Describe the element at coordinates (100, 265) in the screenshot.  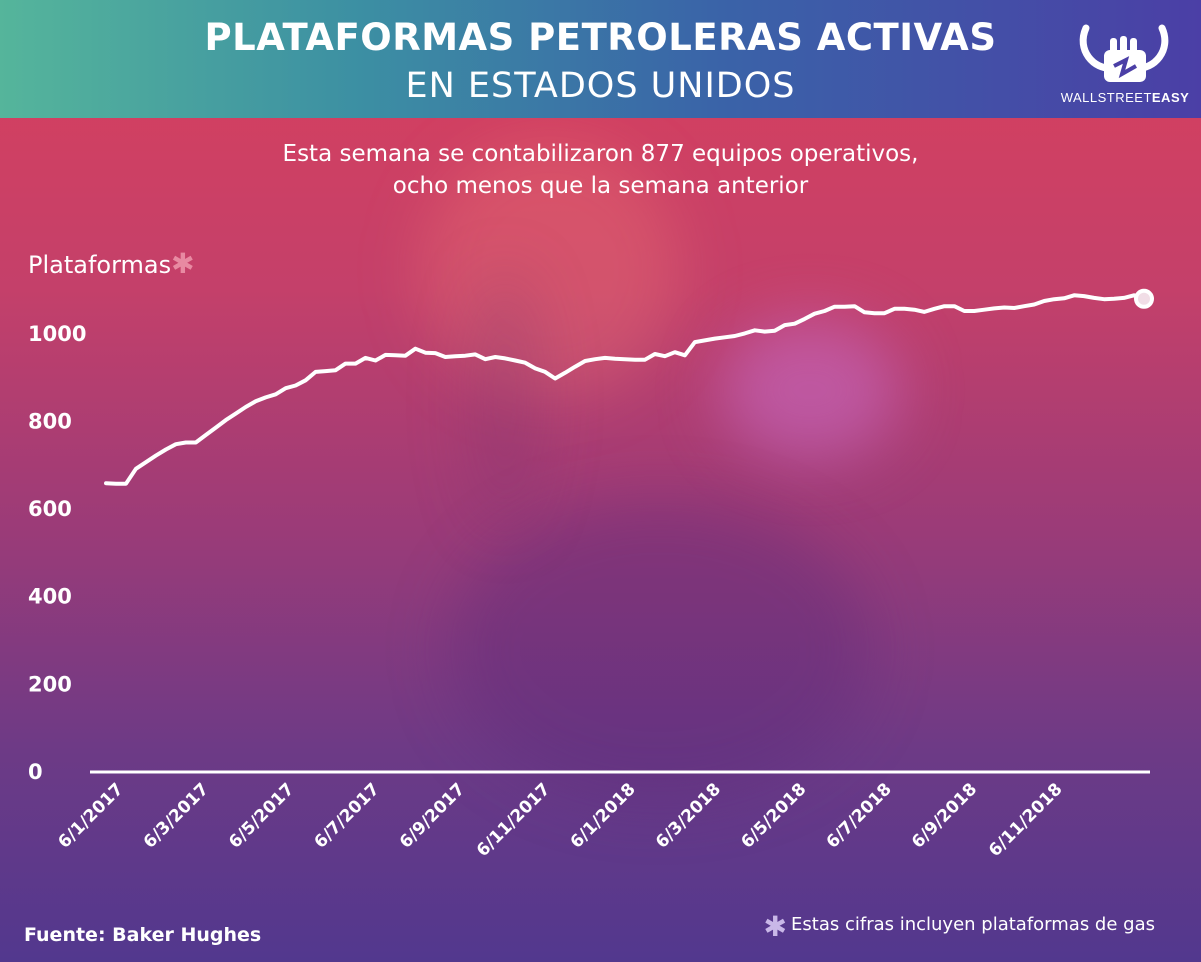
I see `y-axis-title-text: Plataformas` at that location.